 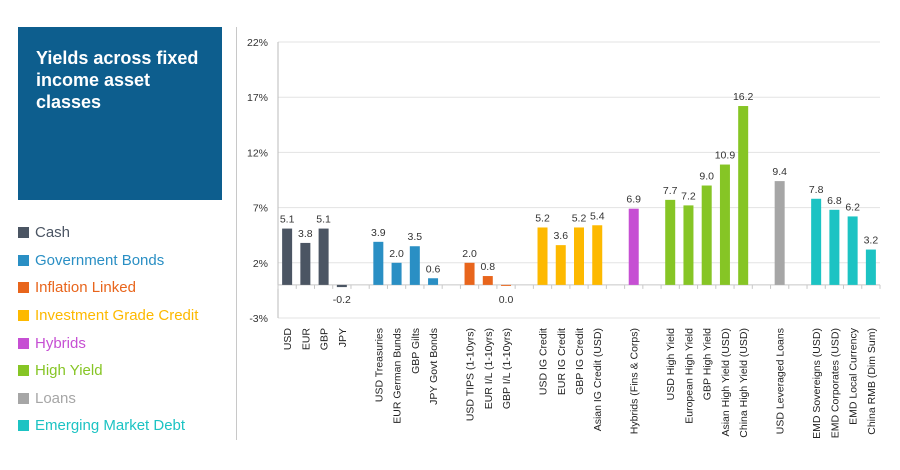 What do you see at coordinates (398, 376) in the screenshot?
I see `x-tick-label: EUR German Bunds` at bounding box center [398, 376].